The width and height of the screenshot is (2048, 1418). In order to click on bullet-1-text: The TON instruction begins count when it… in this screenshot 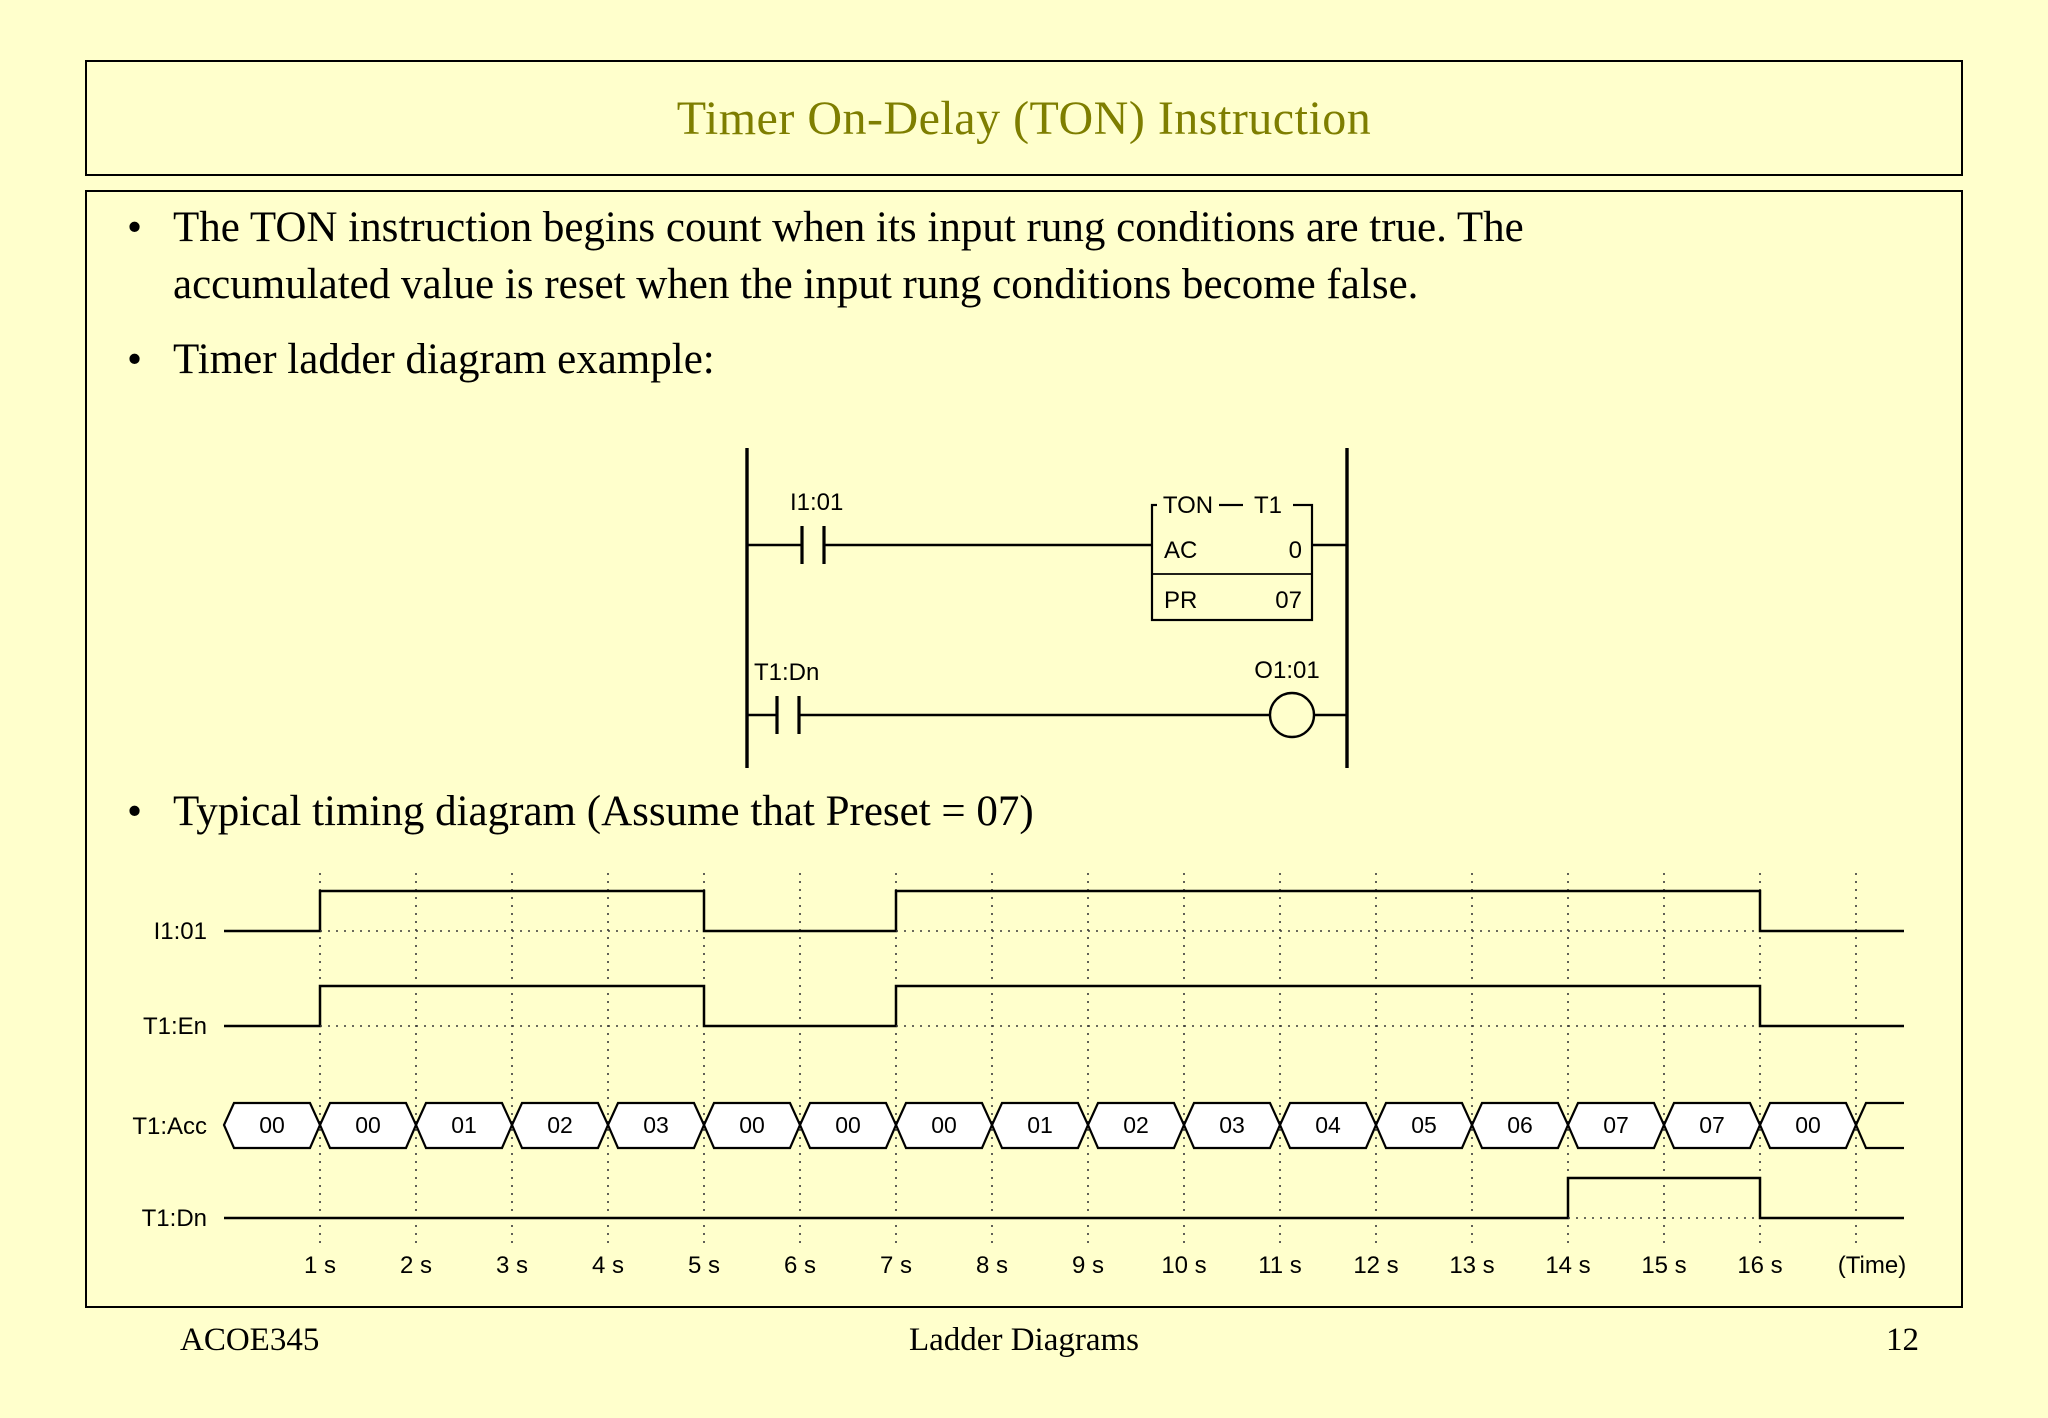, I will do `click(848, 257)`.